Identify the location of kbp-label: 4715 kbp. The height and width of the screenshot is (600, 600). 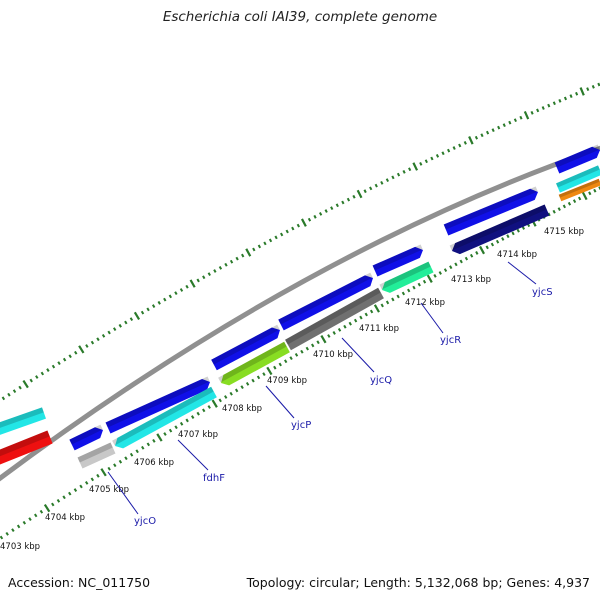
(564, 232).